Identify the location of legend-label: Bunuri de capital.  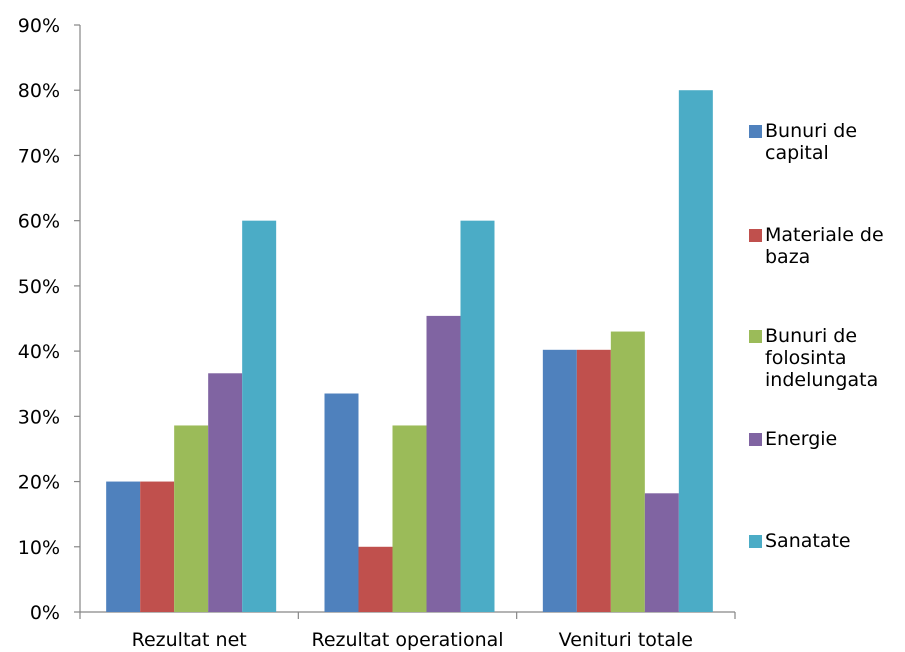
(811, 142).